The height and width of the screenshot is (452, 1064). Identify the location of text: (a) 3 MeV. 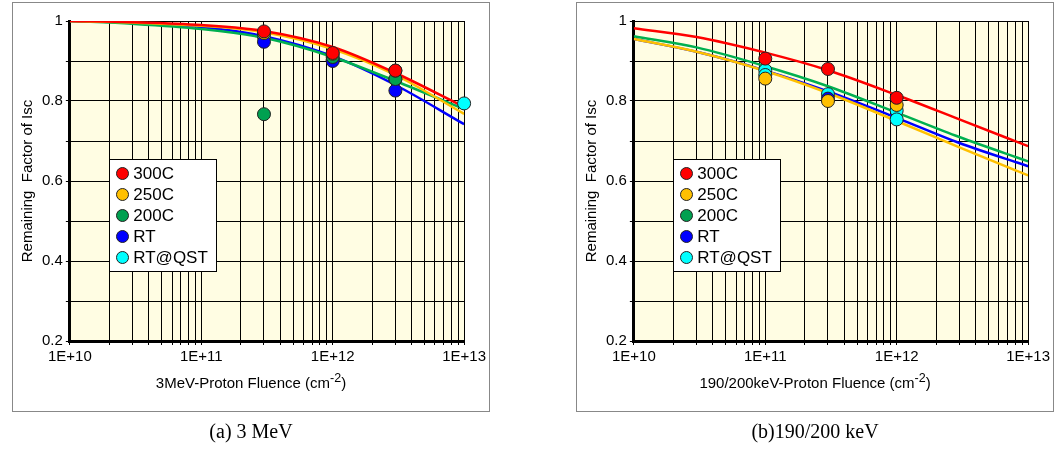
(251, 431).